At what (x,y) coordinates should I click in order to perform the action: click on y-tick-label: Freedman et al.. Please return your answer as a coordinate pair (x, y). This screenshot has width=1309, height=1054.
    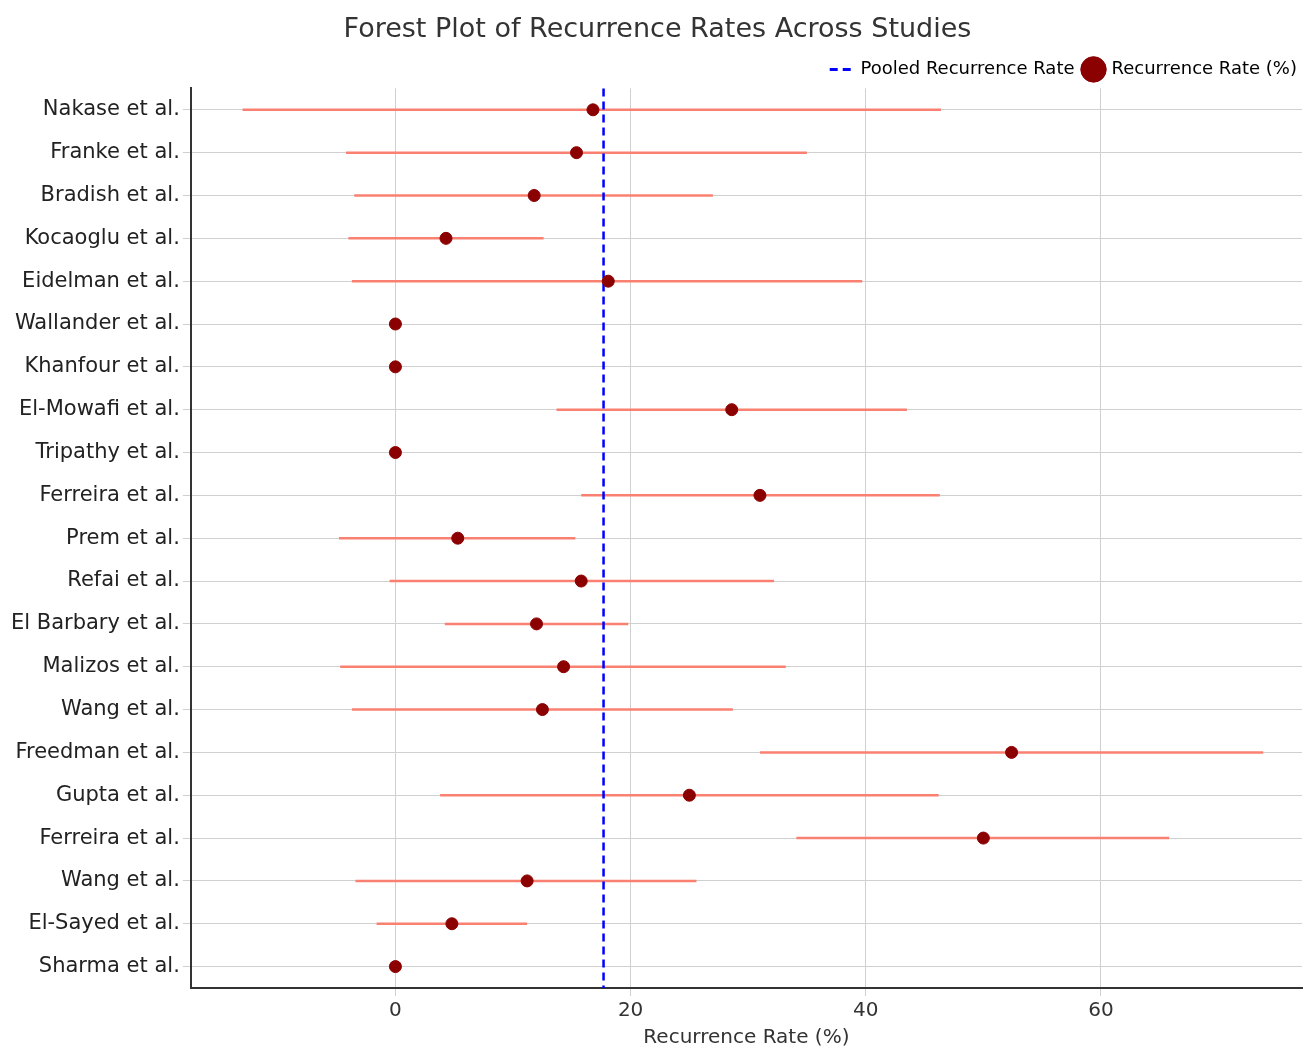
    Looking at the image, I should click on (97, 750).